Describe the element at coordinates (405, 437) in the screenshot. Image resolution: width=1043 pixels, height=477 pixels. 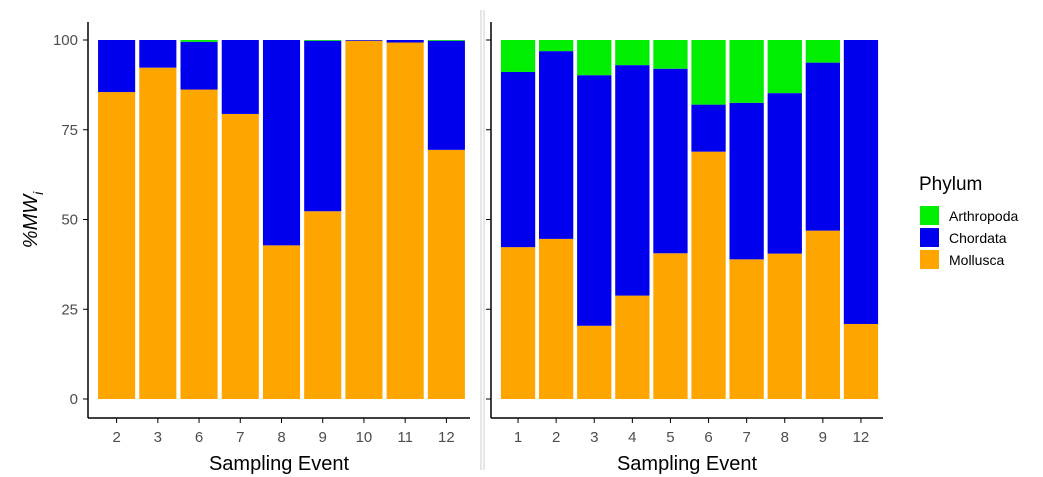
I see `x-tick-label-left-11: 11` at that location.